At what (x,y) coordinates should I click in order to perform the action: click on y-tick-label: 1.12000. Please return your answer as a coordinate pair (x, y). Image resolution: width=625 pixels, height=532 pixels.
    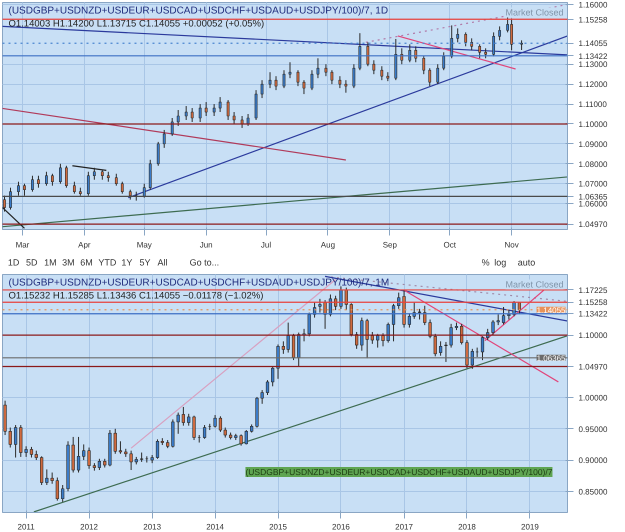
    Looking at the image, I should click on (593, 85).